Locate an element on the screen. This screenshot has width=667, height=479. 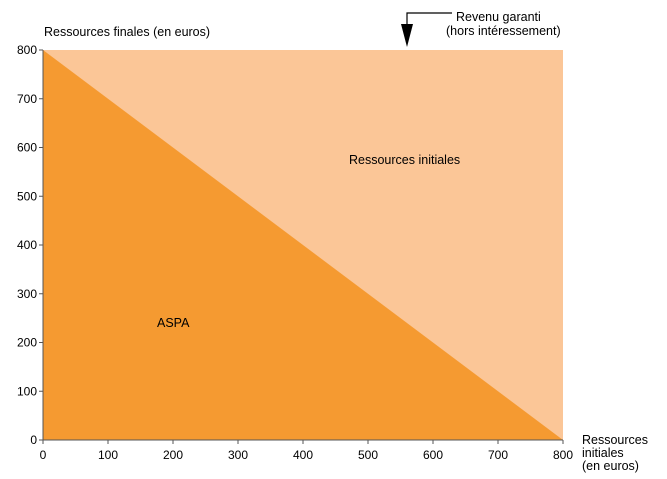
x-tick-label: 500 is located at coordinates (368, 455).